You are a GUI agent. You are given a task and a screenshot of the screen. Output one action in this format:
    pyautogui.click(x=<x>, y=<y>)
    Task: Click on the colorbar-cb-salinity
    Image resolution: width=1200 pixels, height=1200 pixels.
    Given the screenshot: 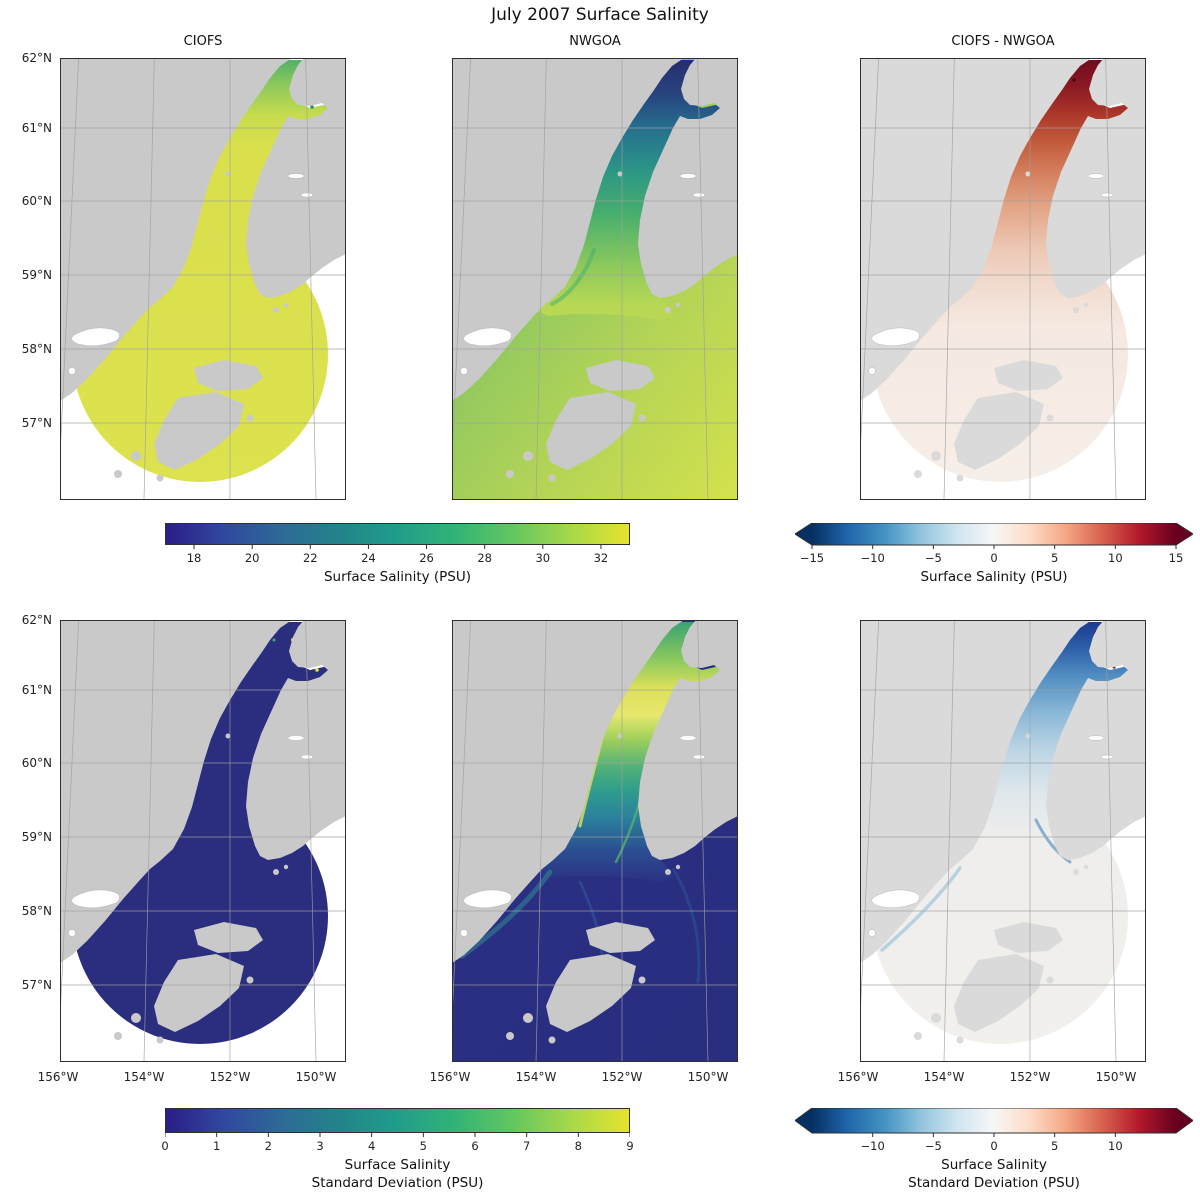 What is the action you would take?
    pyautogui.click(x=397, y=536)
    